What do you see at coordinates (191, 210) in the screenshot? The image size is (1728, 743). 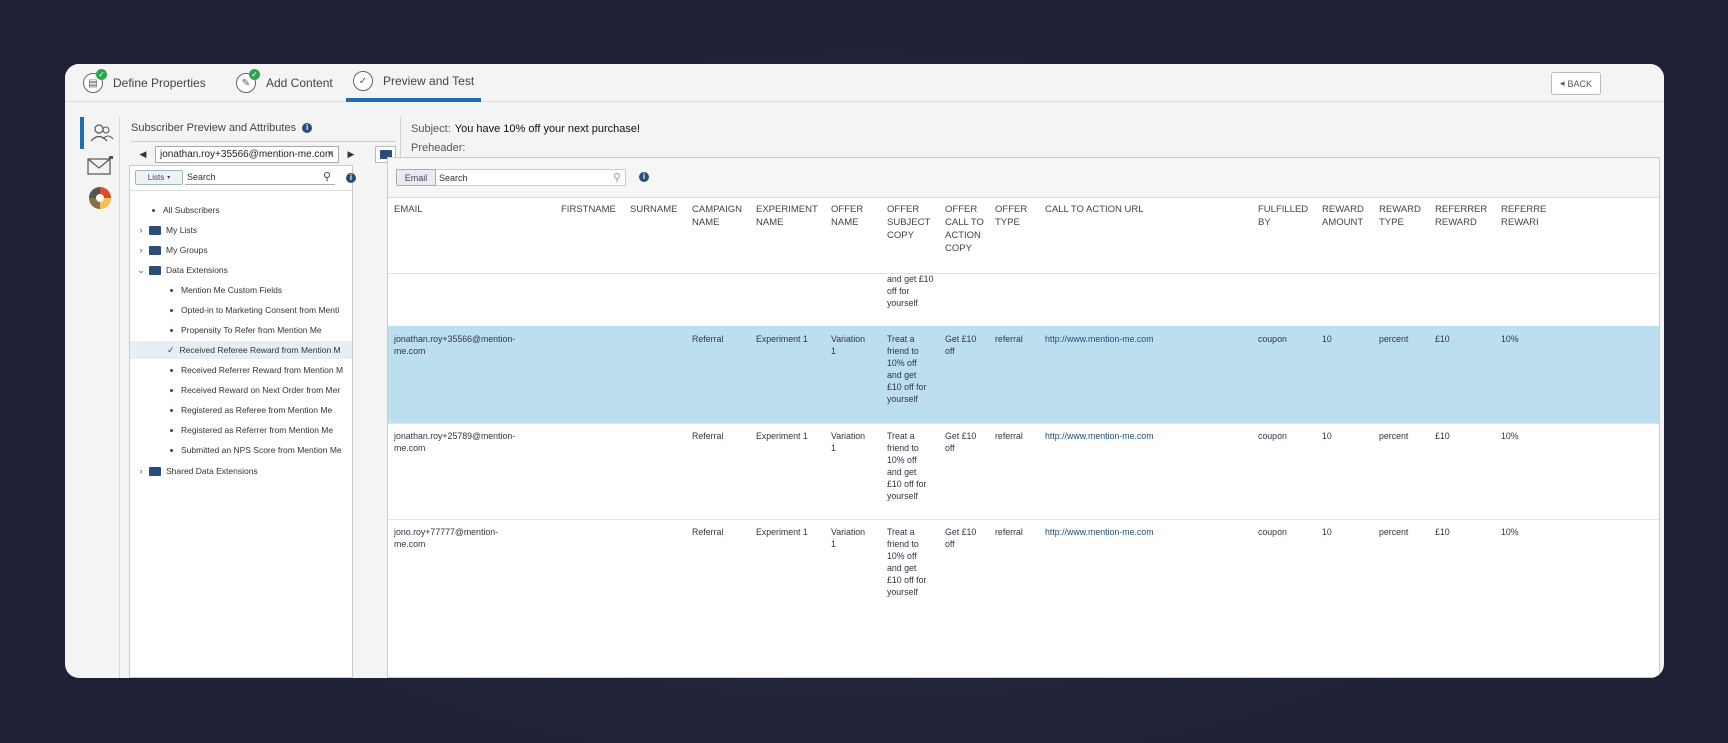 I see `tree-item-label: All Subscribers` at bounding box center [191, 210].